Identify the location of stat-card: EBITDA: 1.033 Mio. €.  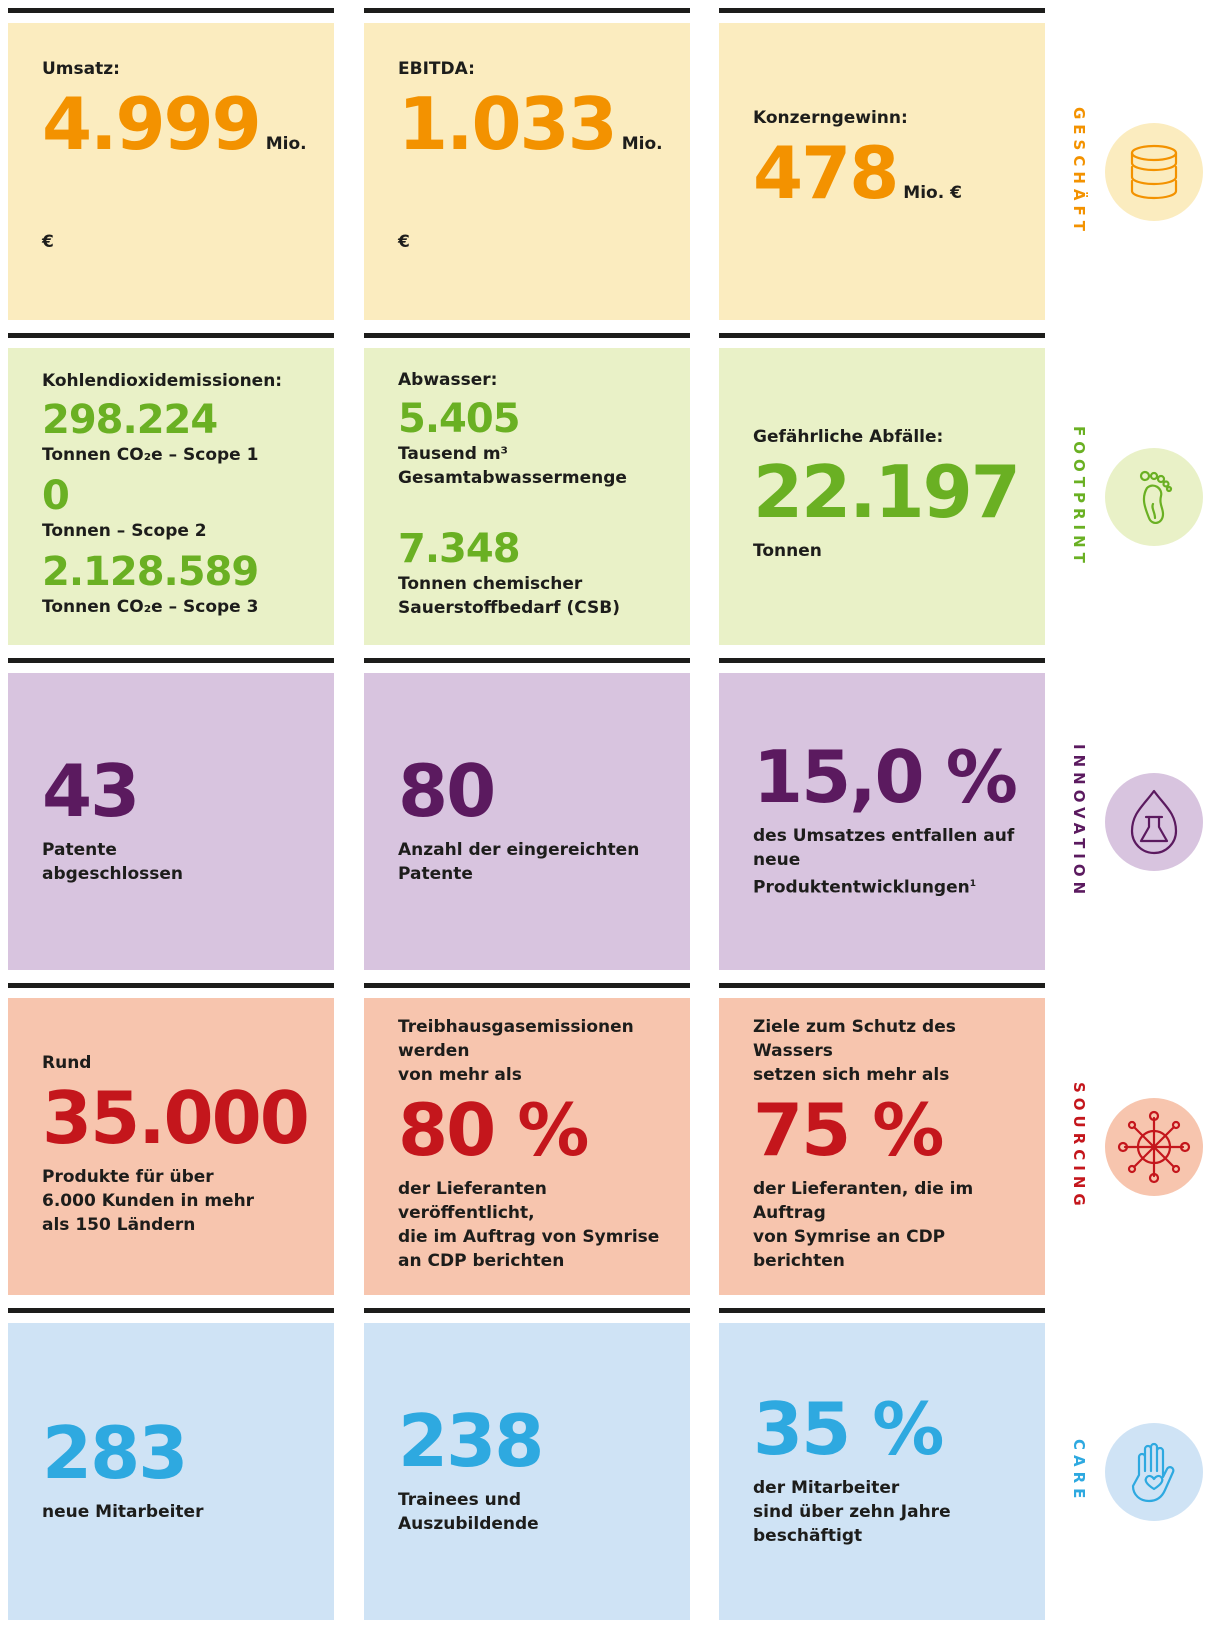
(527, 171).